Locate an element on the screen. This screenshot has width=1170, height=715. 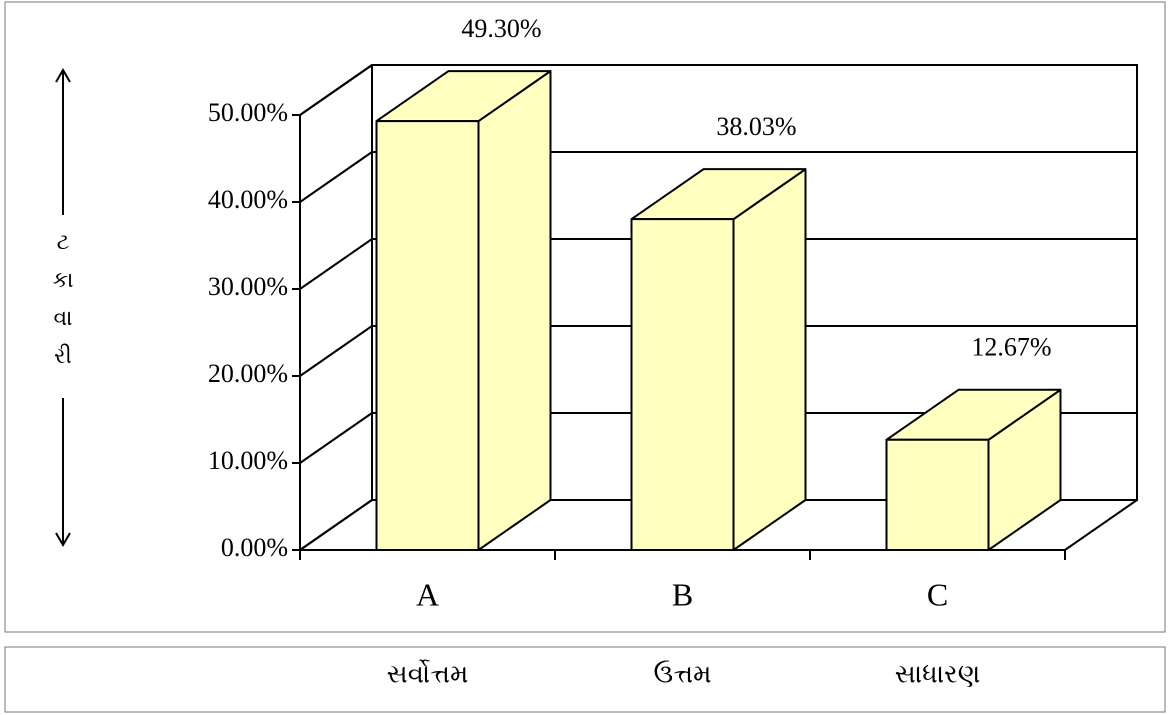
x-tick-label: A is located at coordinates (427, 594).